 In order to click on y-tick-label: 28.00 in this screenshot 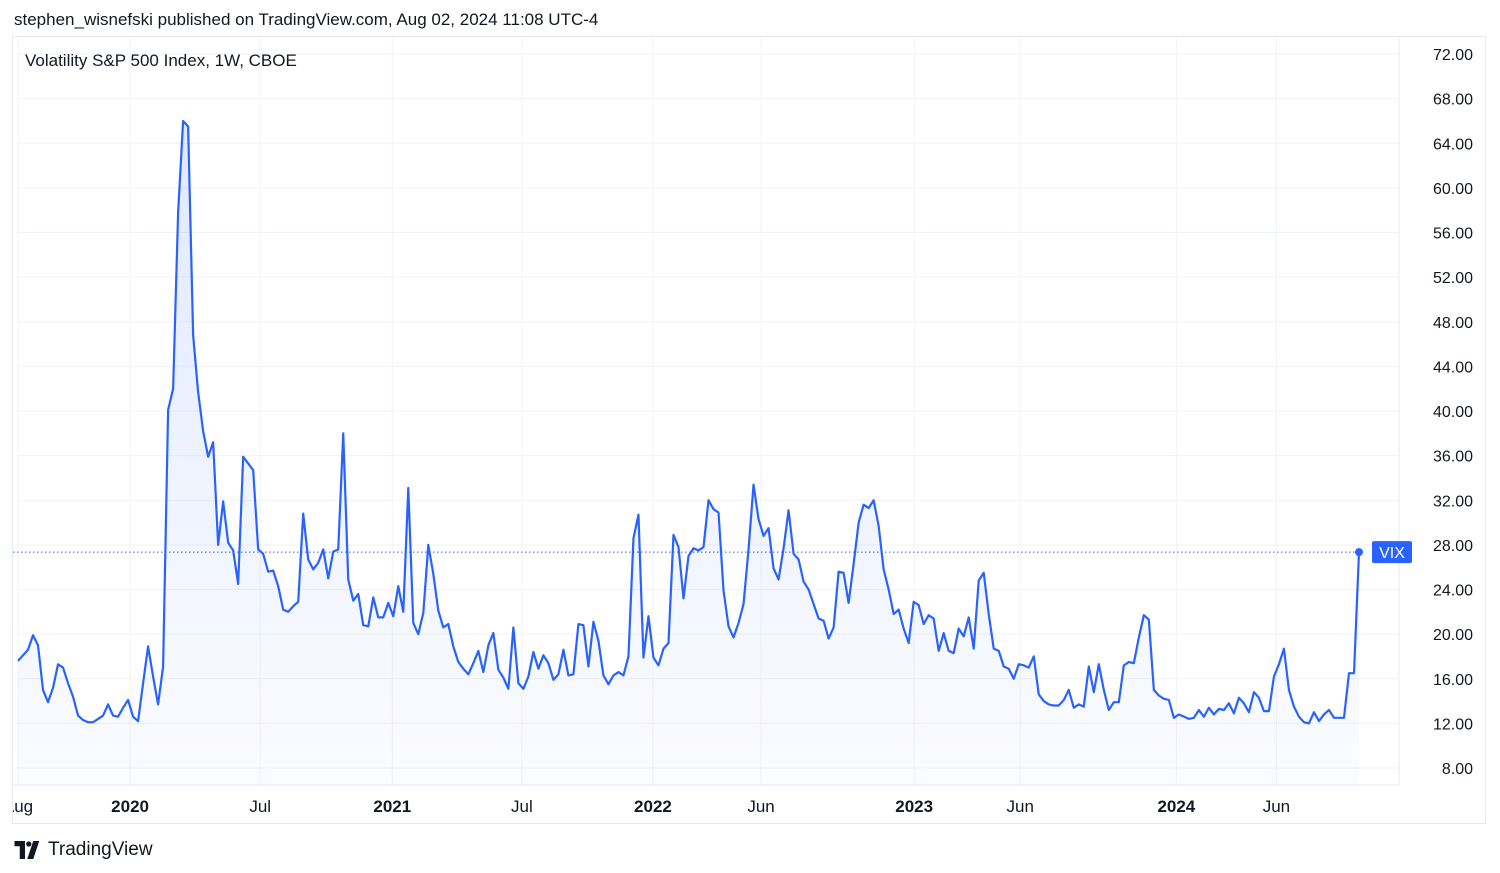, I will do `click(1453, 546)`.